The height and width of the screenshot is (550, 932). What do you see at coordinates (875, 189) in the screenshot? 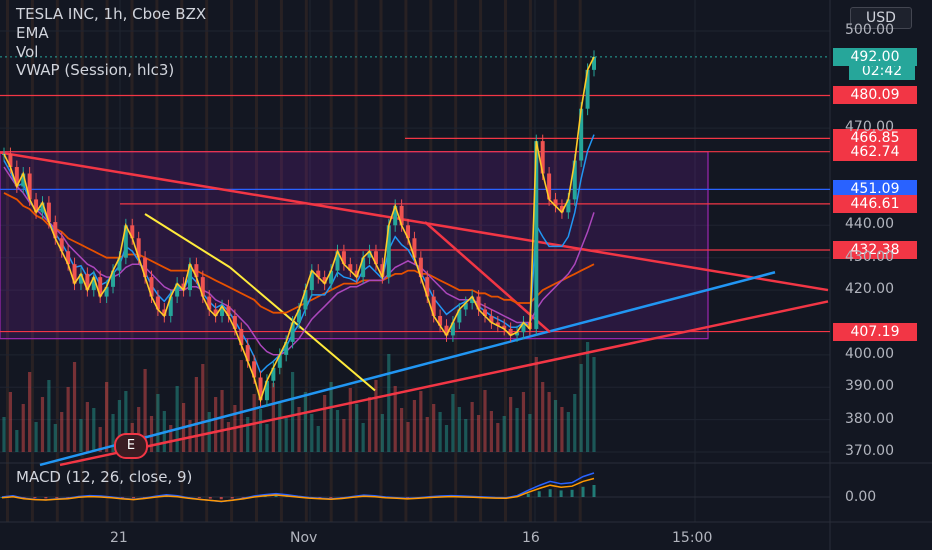
I see `price-tag: 451.09` at bounding box center [875, 189].